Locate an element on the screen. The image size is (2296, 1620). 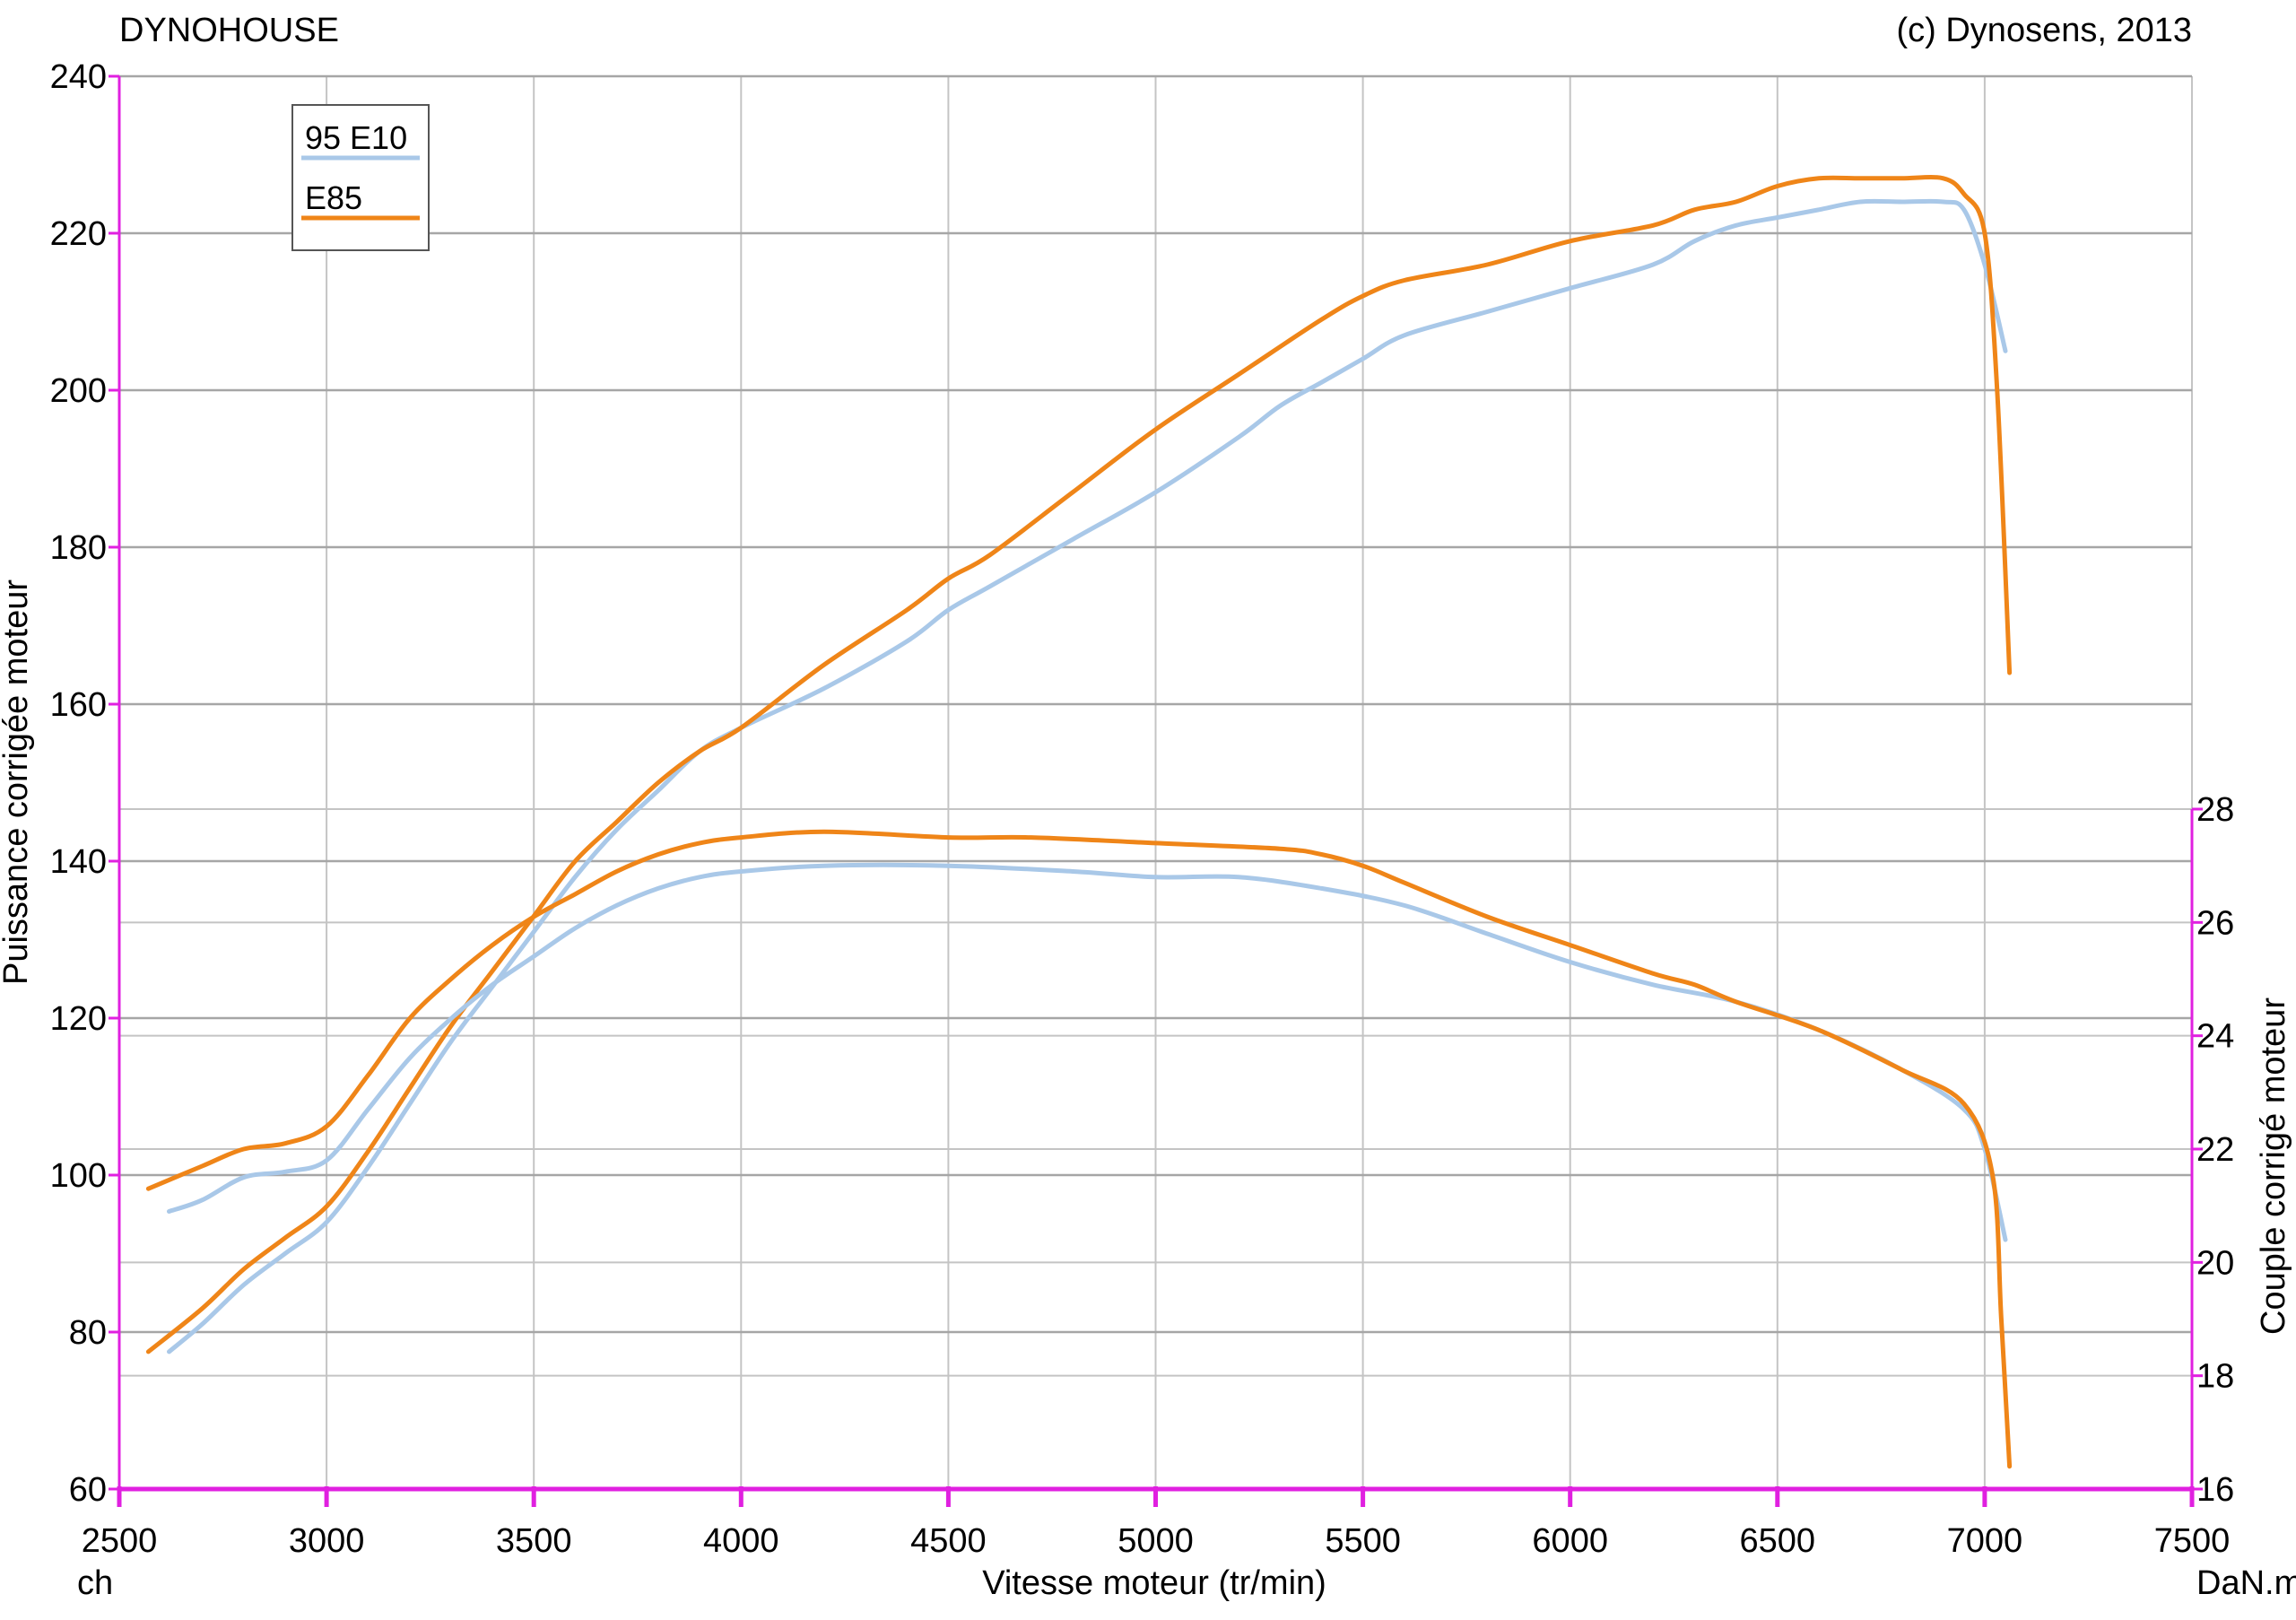
x-tick-label-3500: 3500 is located at coordinates (534, 1541).